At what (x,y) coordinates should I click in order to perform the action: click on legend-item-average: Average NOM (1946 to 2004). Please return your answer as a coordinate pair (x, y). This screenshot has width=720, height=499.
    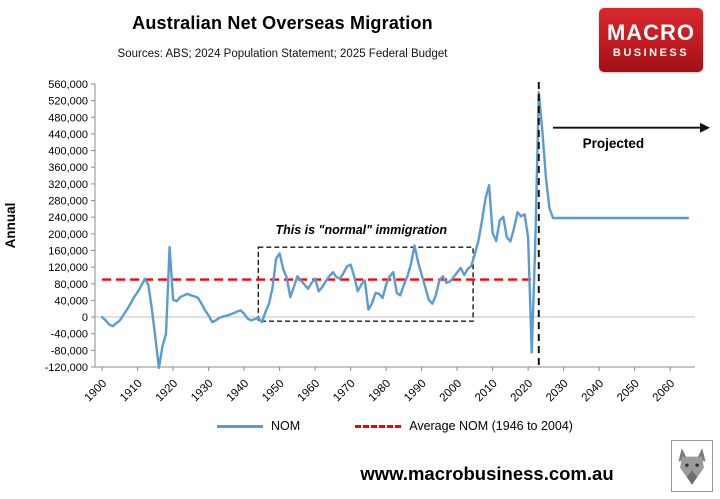
    Looking at the image, I should click on (464, 426).